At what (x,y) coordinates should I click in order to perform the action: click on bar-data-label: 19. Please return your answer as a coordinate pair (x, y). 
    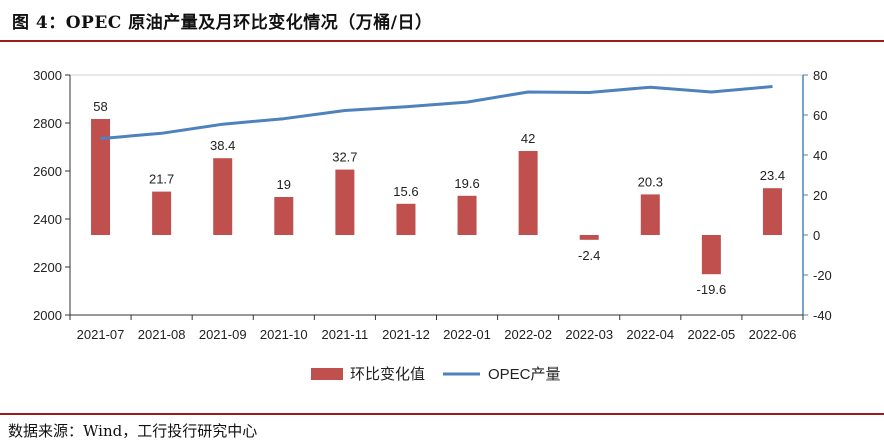
    Looking at the image, I should click on (284, 184).